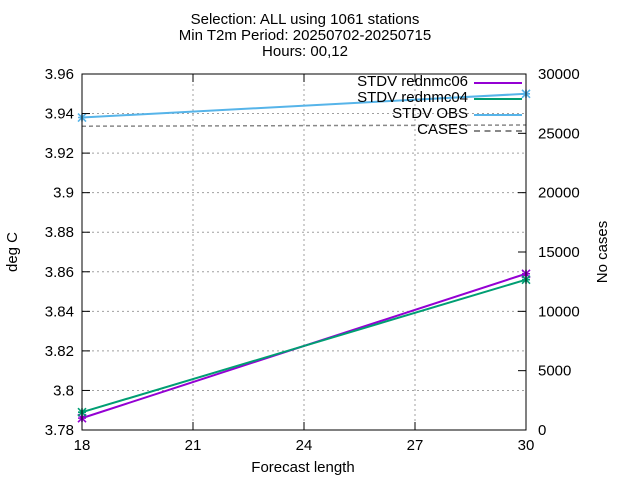  I want to click on chart-title-line-1: Selection: ALL using 1061 stations, so click(305, 19).